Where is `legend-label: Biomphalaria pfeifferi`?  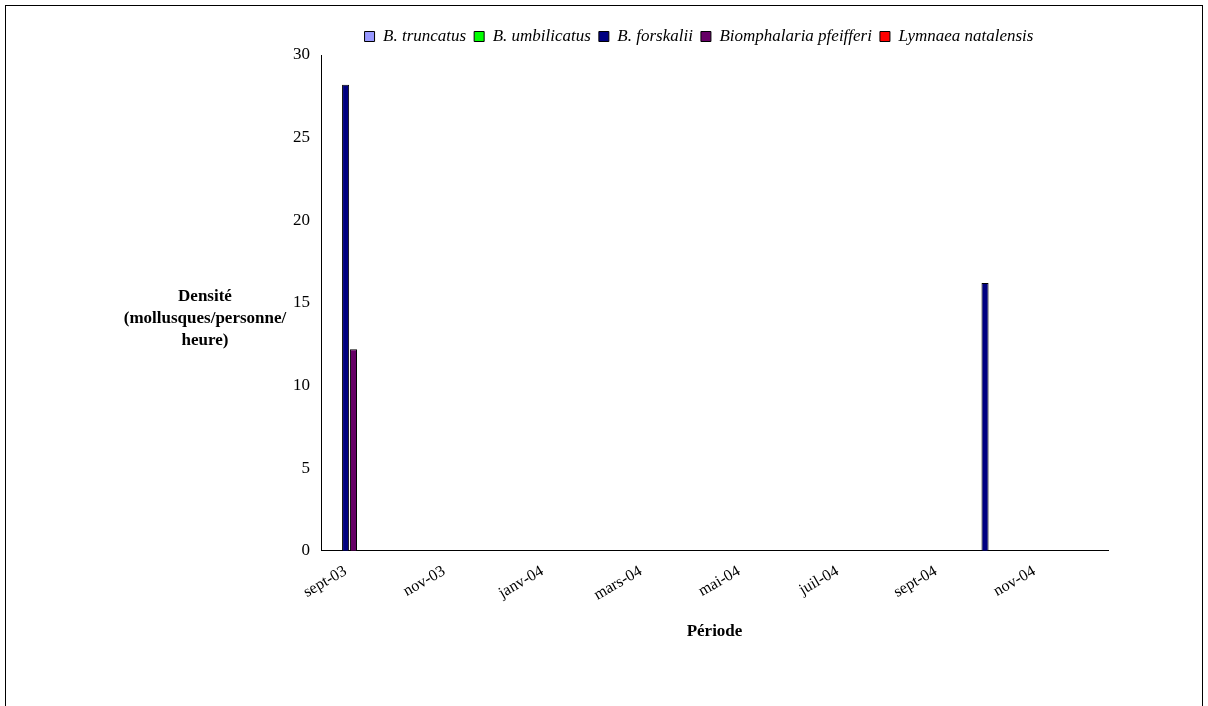 legend-label: Biomphalaria pfeifferi is located at coordinates (796, 35).